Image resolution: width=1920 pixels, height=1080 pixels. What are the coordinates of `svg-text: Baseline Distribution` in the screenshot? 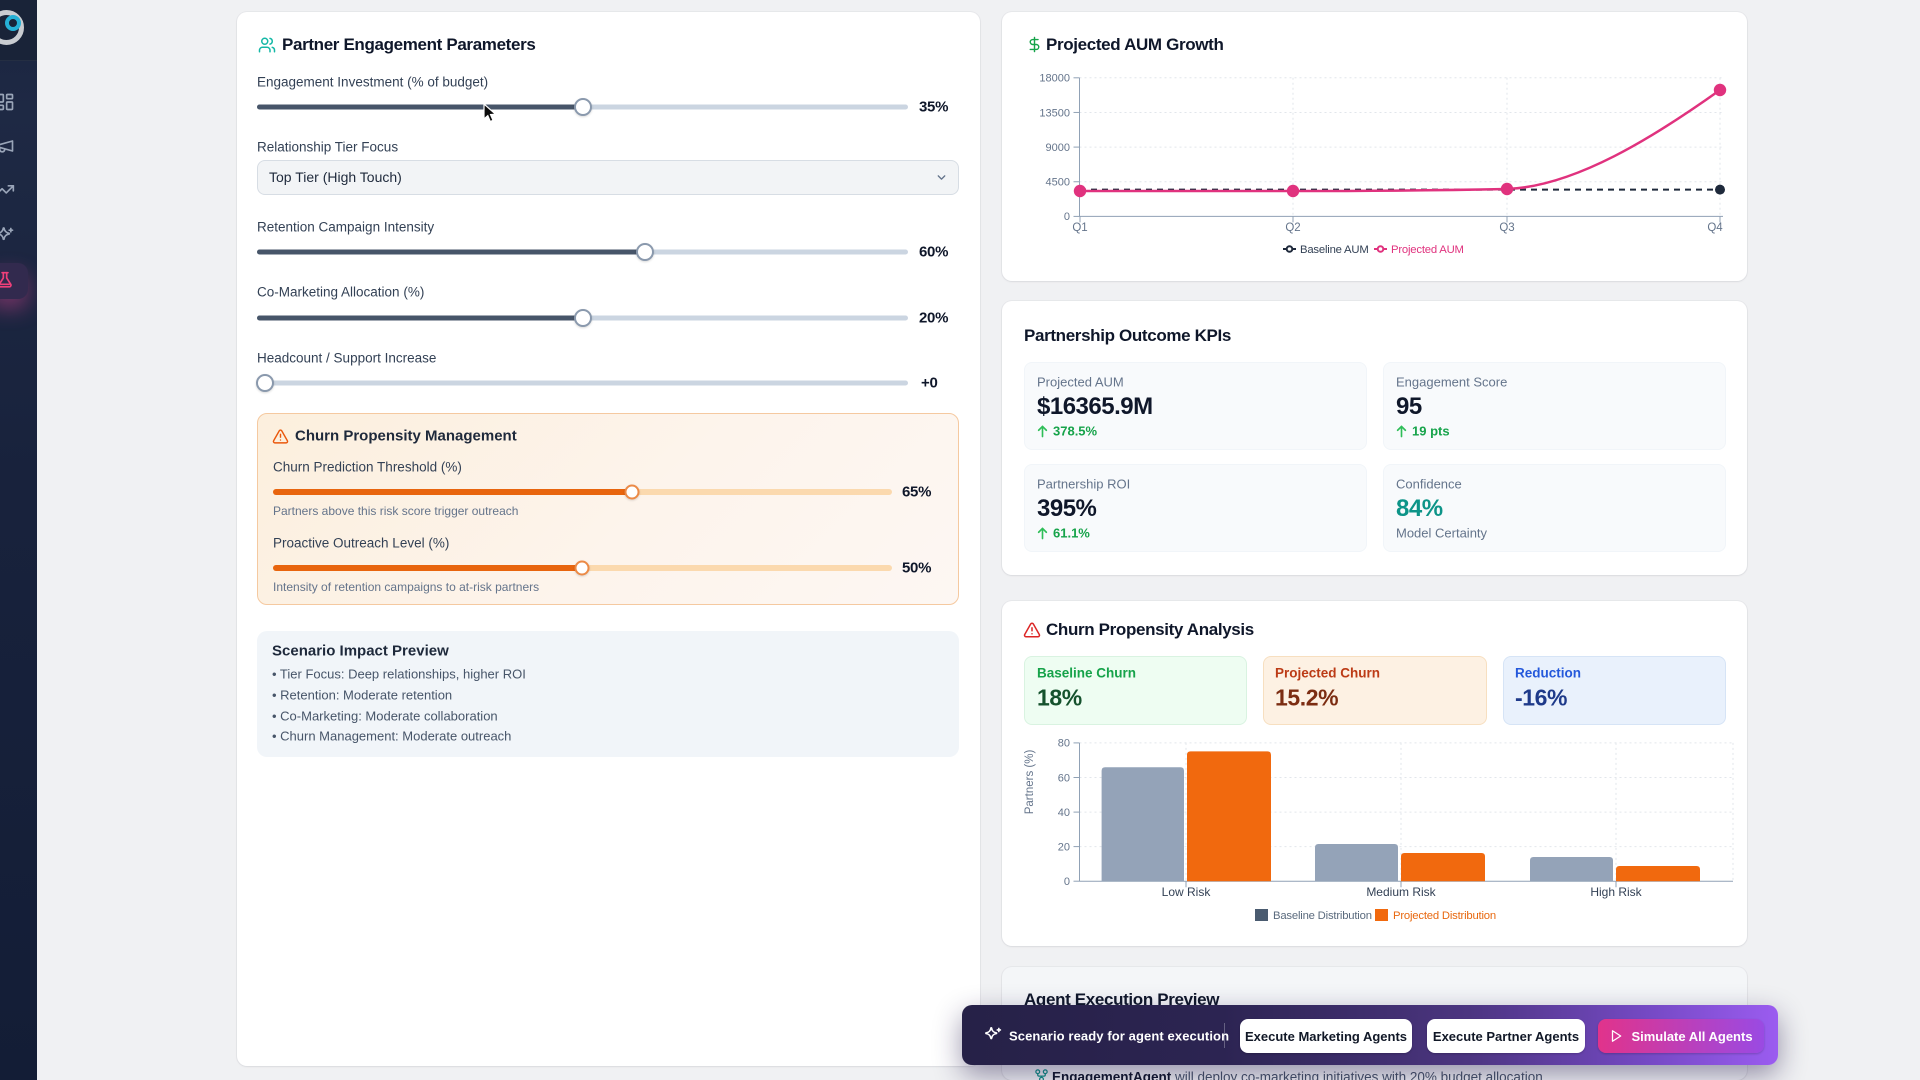 It's located at (1322, 916).